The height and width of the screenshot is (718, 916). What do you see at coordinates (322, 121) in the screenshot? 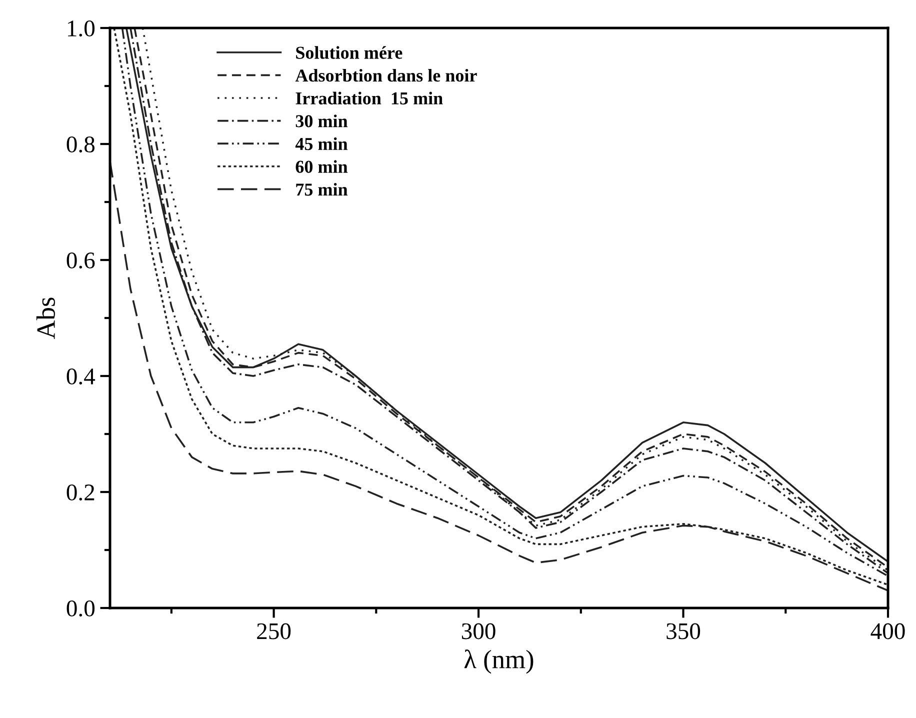
I see `legend-label: 30 min` at bounding box center [322, 121].